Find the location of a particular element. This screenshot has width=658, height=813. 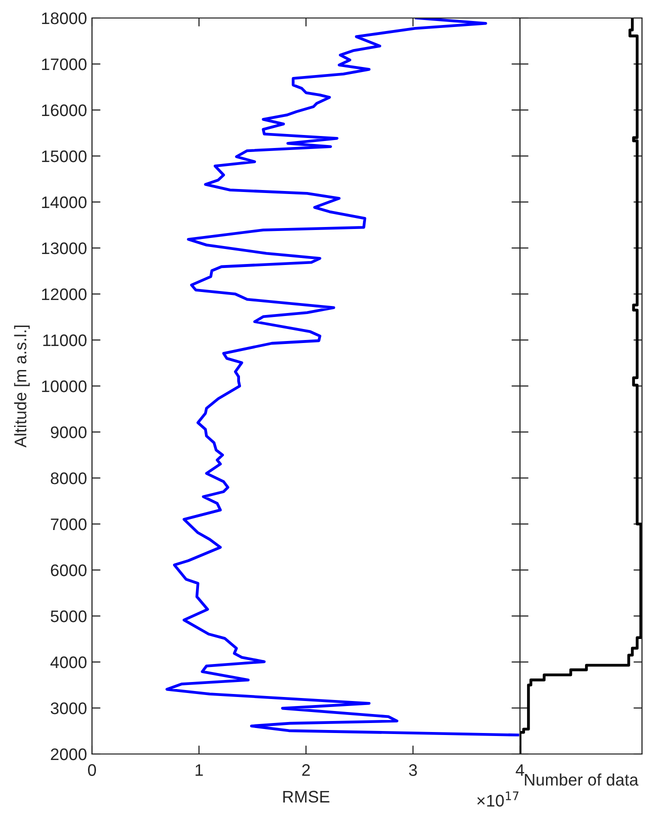

text: ×10$^{17}$ is located at coordinates (497, 799).